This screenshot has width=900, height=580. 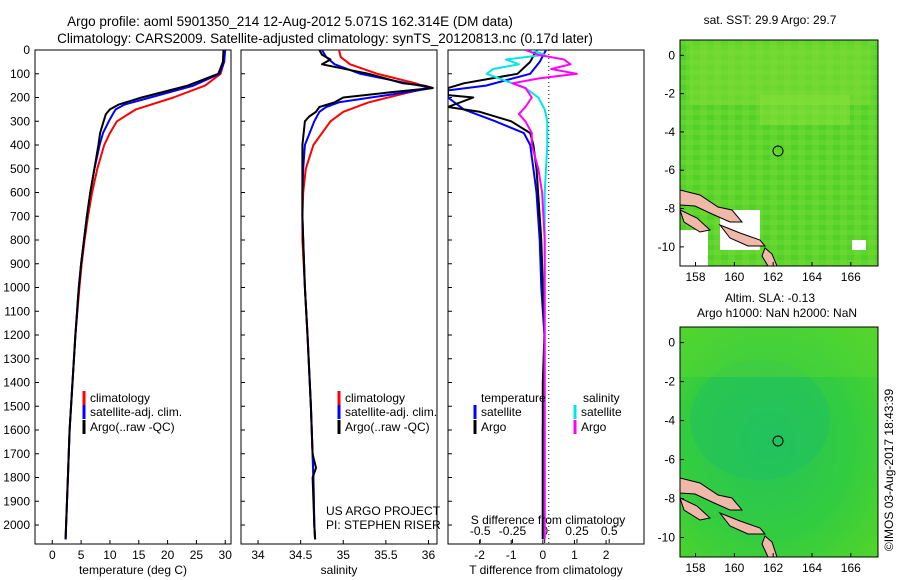 What do you see at coordinates (429, 555) in the screenshot?
I see `x-tick-label: 36` at bounding box center [429, 555].